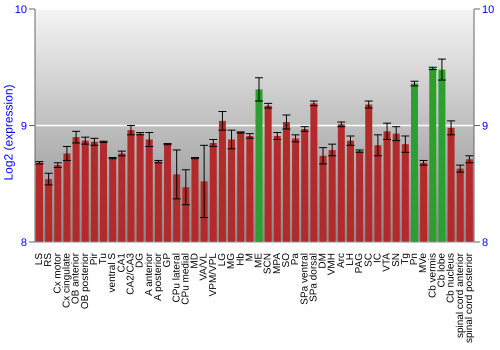 The image size is (500, 350). What do you see at coordinates (332, 264) in the screenshot?
I see `x-tick-label: VMH` at bounding box center [332, 264].